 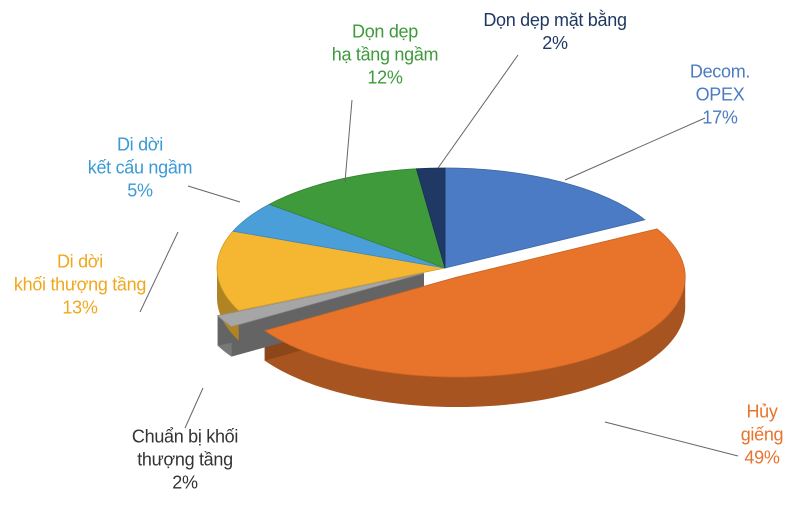 I want to click on category-label: Dọn dẹp mặt bằng, so click(x=555, y=20).